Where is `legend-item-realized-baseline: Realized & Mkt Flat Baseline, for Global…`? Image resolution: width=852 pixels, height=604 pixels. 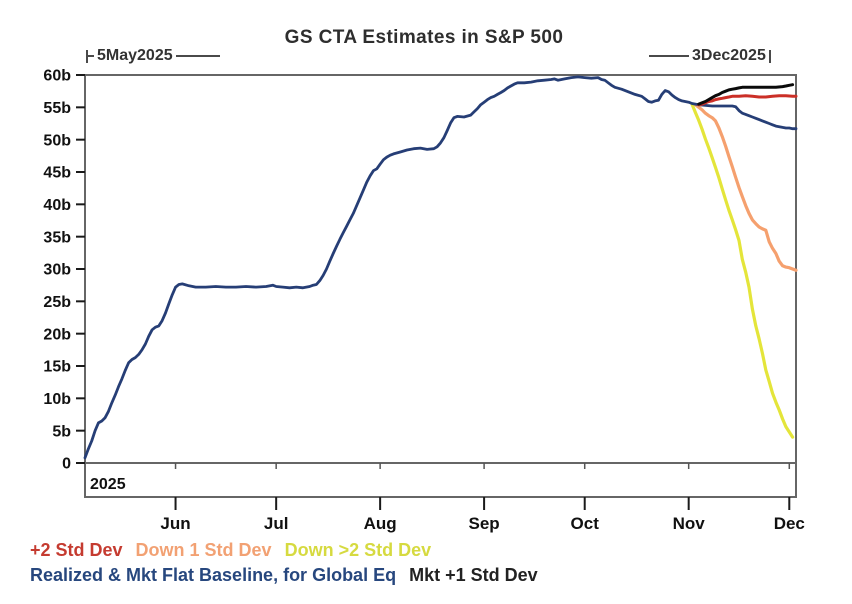 legend-item-realized-baseline: Realized & Mkt Flat Baseline, for Global… is located at coordinates (213, 575).